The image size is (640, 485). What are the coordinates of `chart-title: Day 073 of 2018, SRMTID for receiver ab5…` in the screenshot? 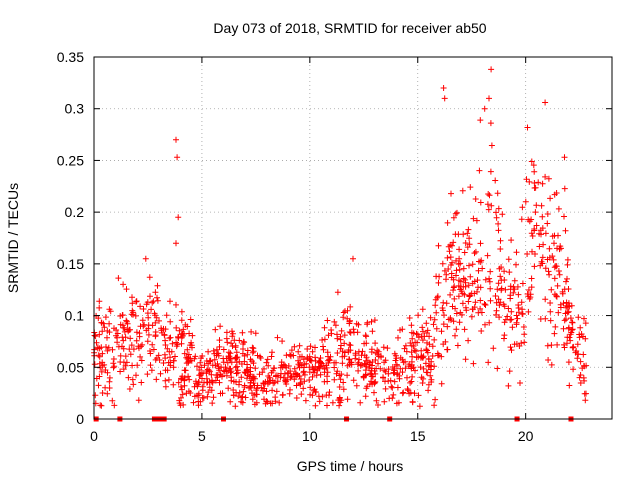 It's located at (349, 28).